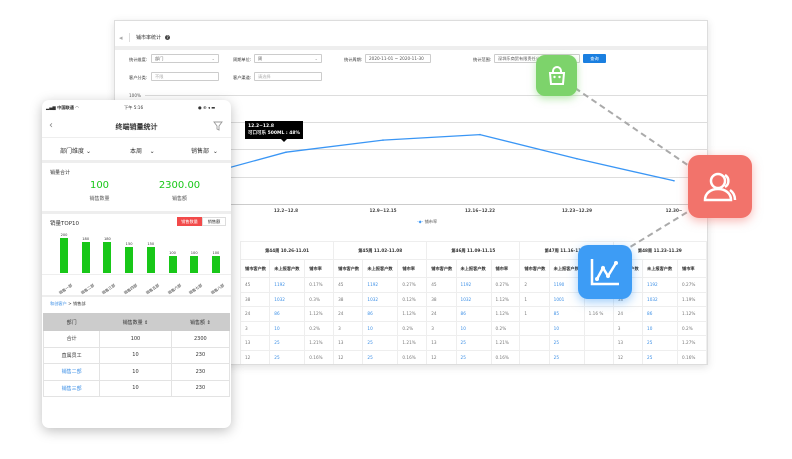 This screenshot has height=459, width=792. Describe the element at coordinates (71, 339) in the screenshot. I see `table-cell: 合计` at that location.